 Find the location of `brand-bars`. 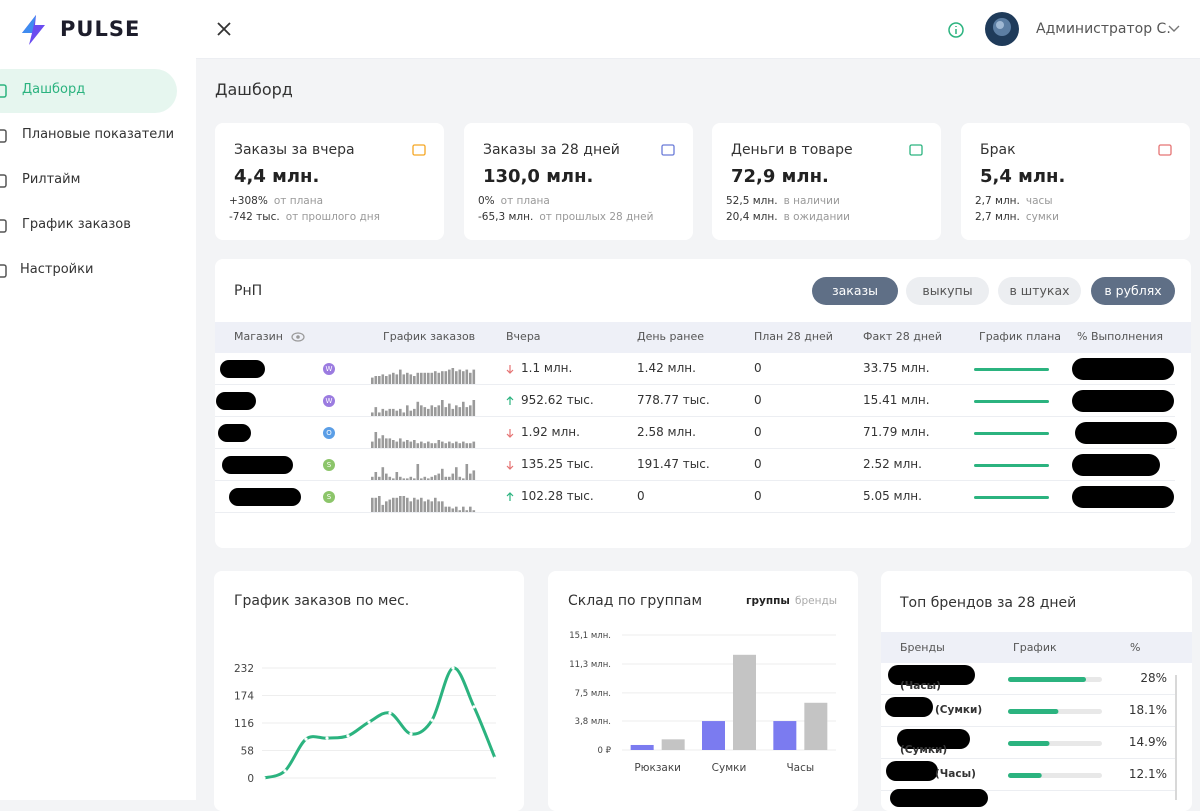

brand-bars is located at coordinates (1055, 727).